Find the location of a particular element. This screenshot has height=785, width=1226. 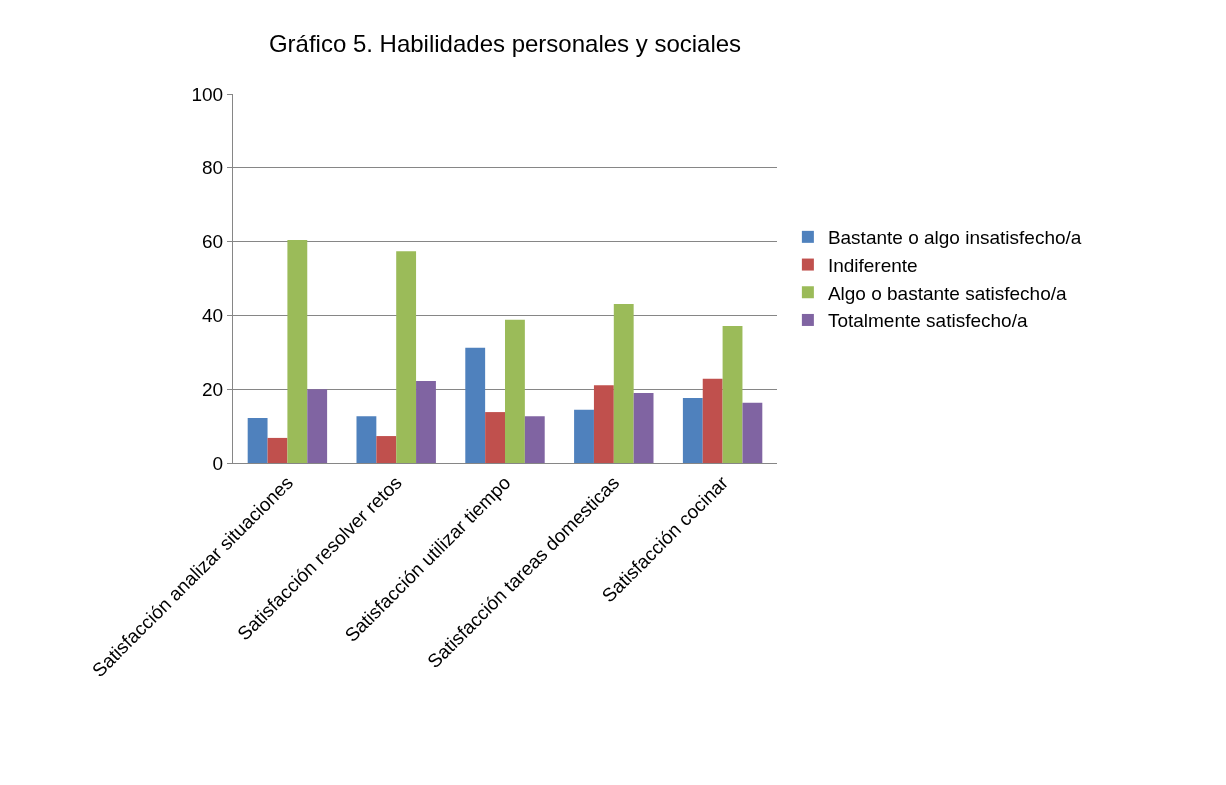

legend-label: Totalmente satisfecho/a is located at coordinates (927, 321).